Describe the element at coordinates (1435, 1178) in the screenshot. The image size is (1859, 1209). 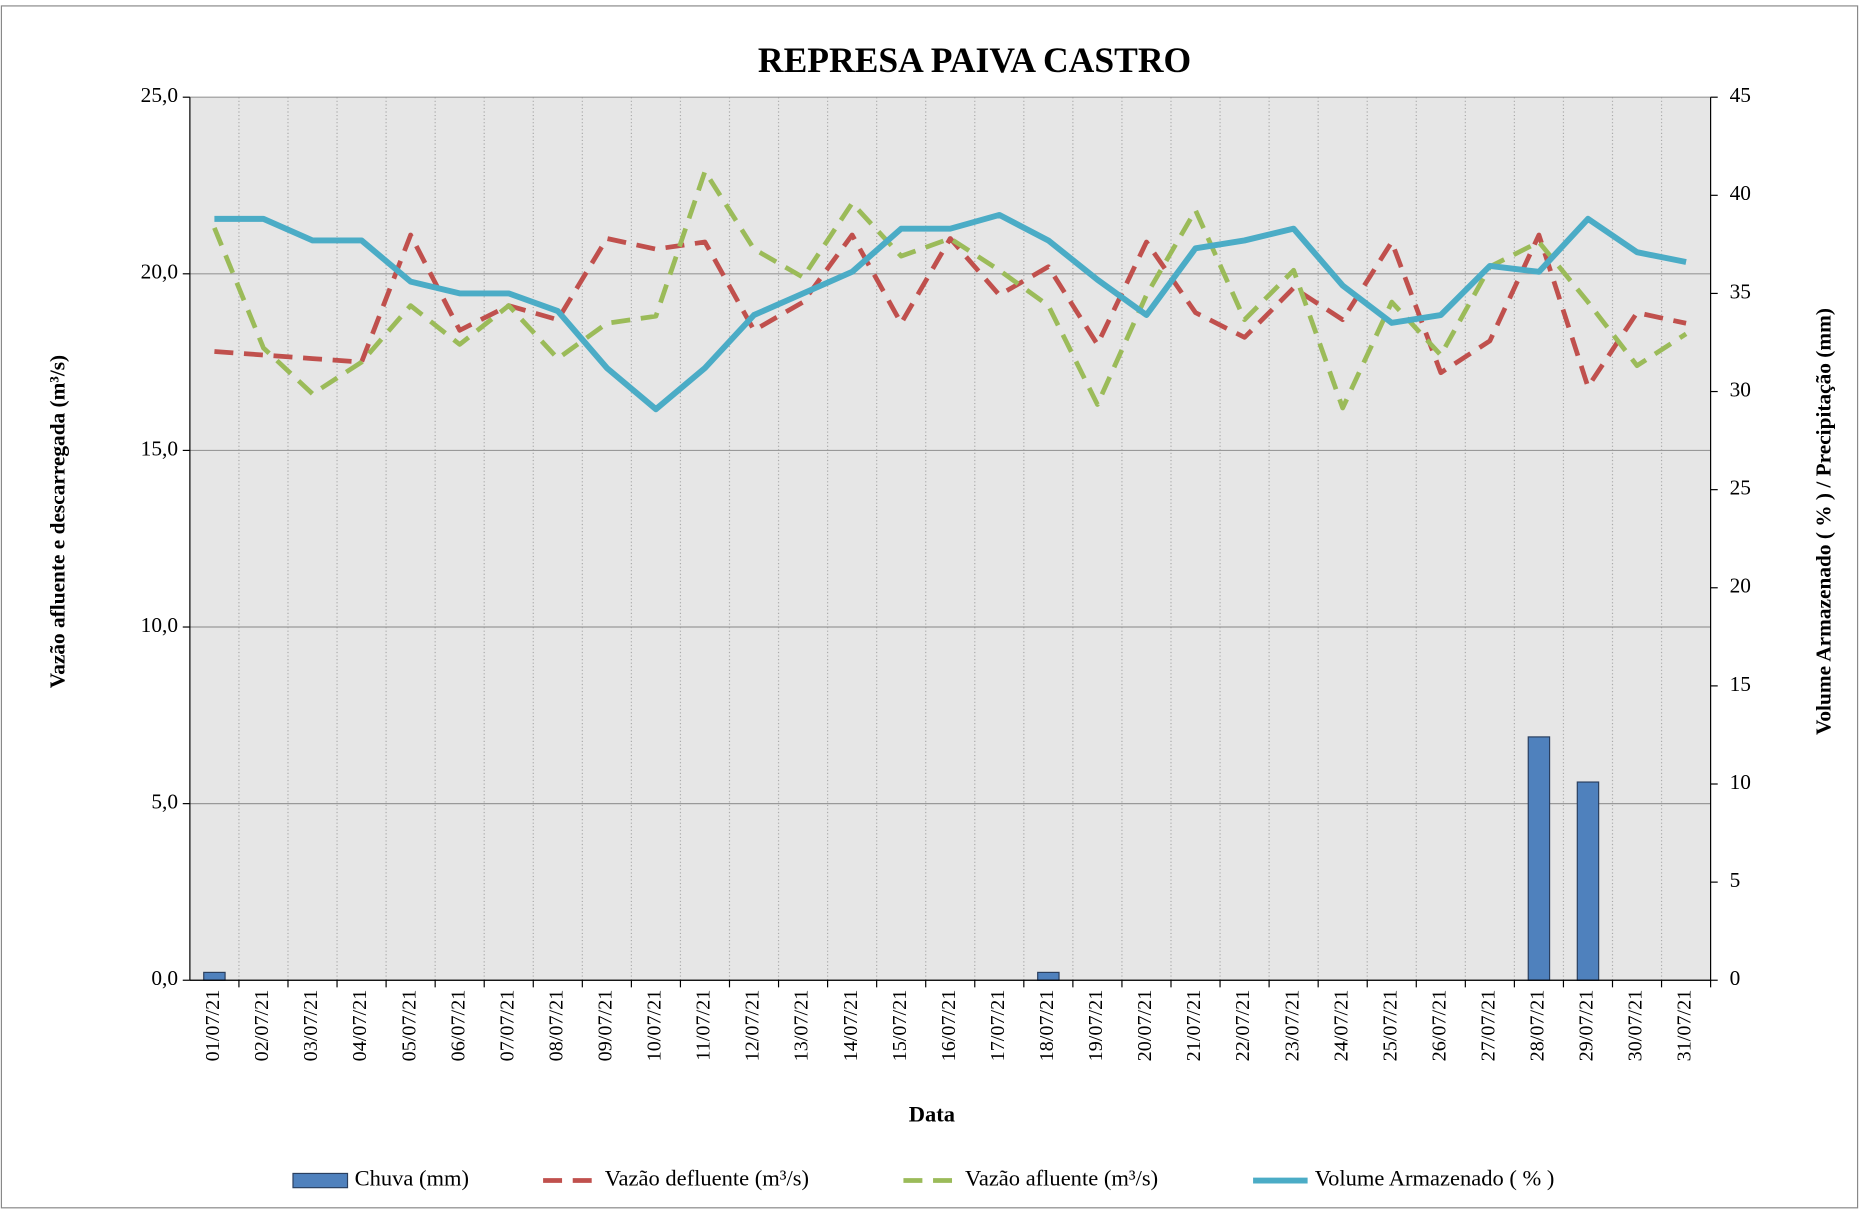
I see `legend-label: Volume Armazenado ( % )` at that location.